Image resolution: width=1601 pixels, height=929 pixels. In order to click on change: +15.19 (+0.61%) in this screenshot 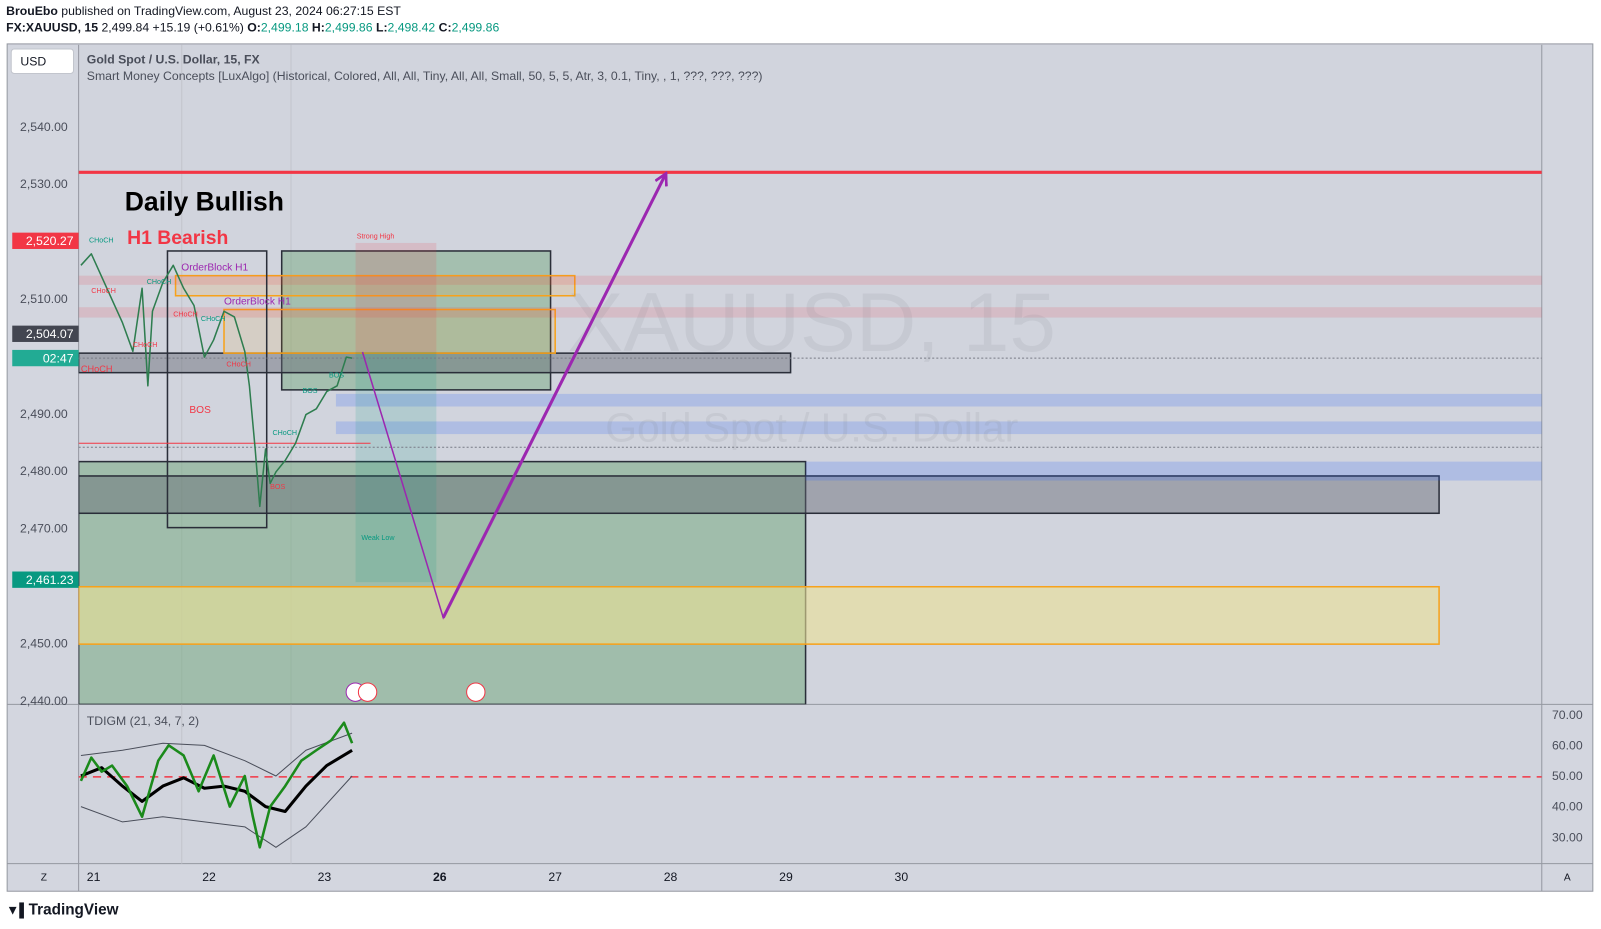, I will do `click(198, 28)`.